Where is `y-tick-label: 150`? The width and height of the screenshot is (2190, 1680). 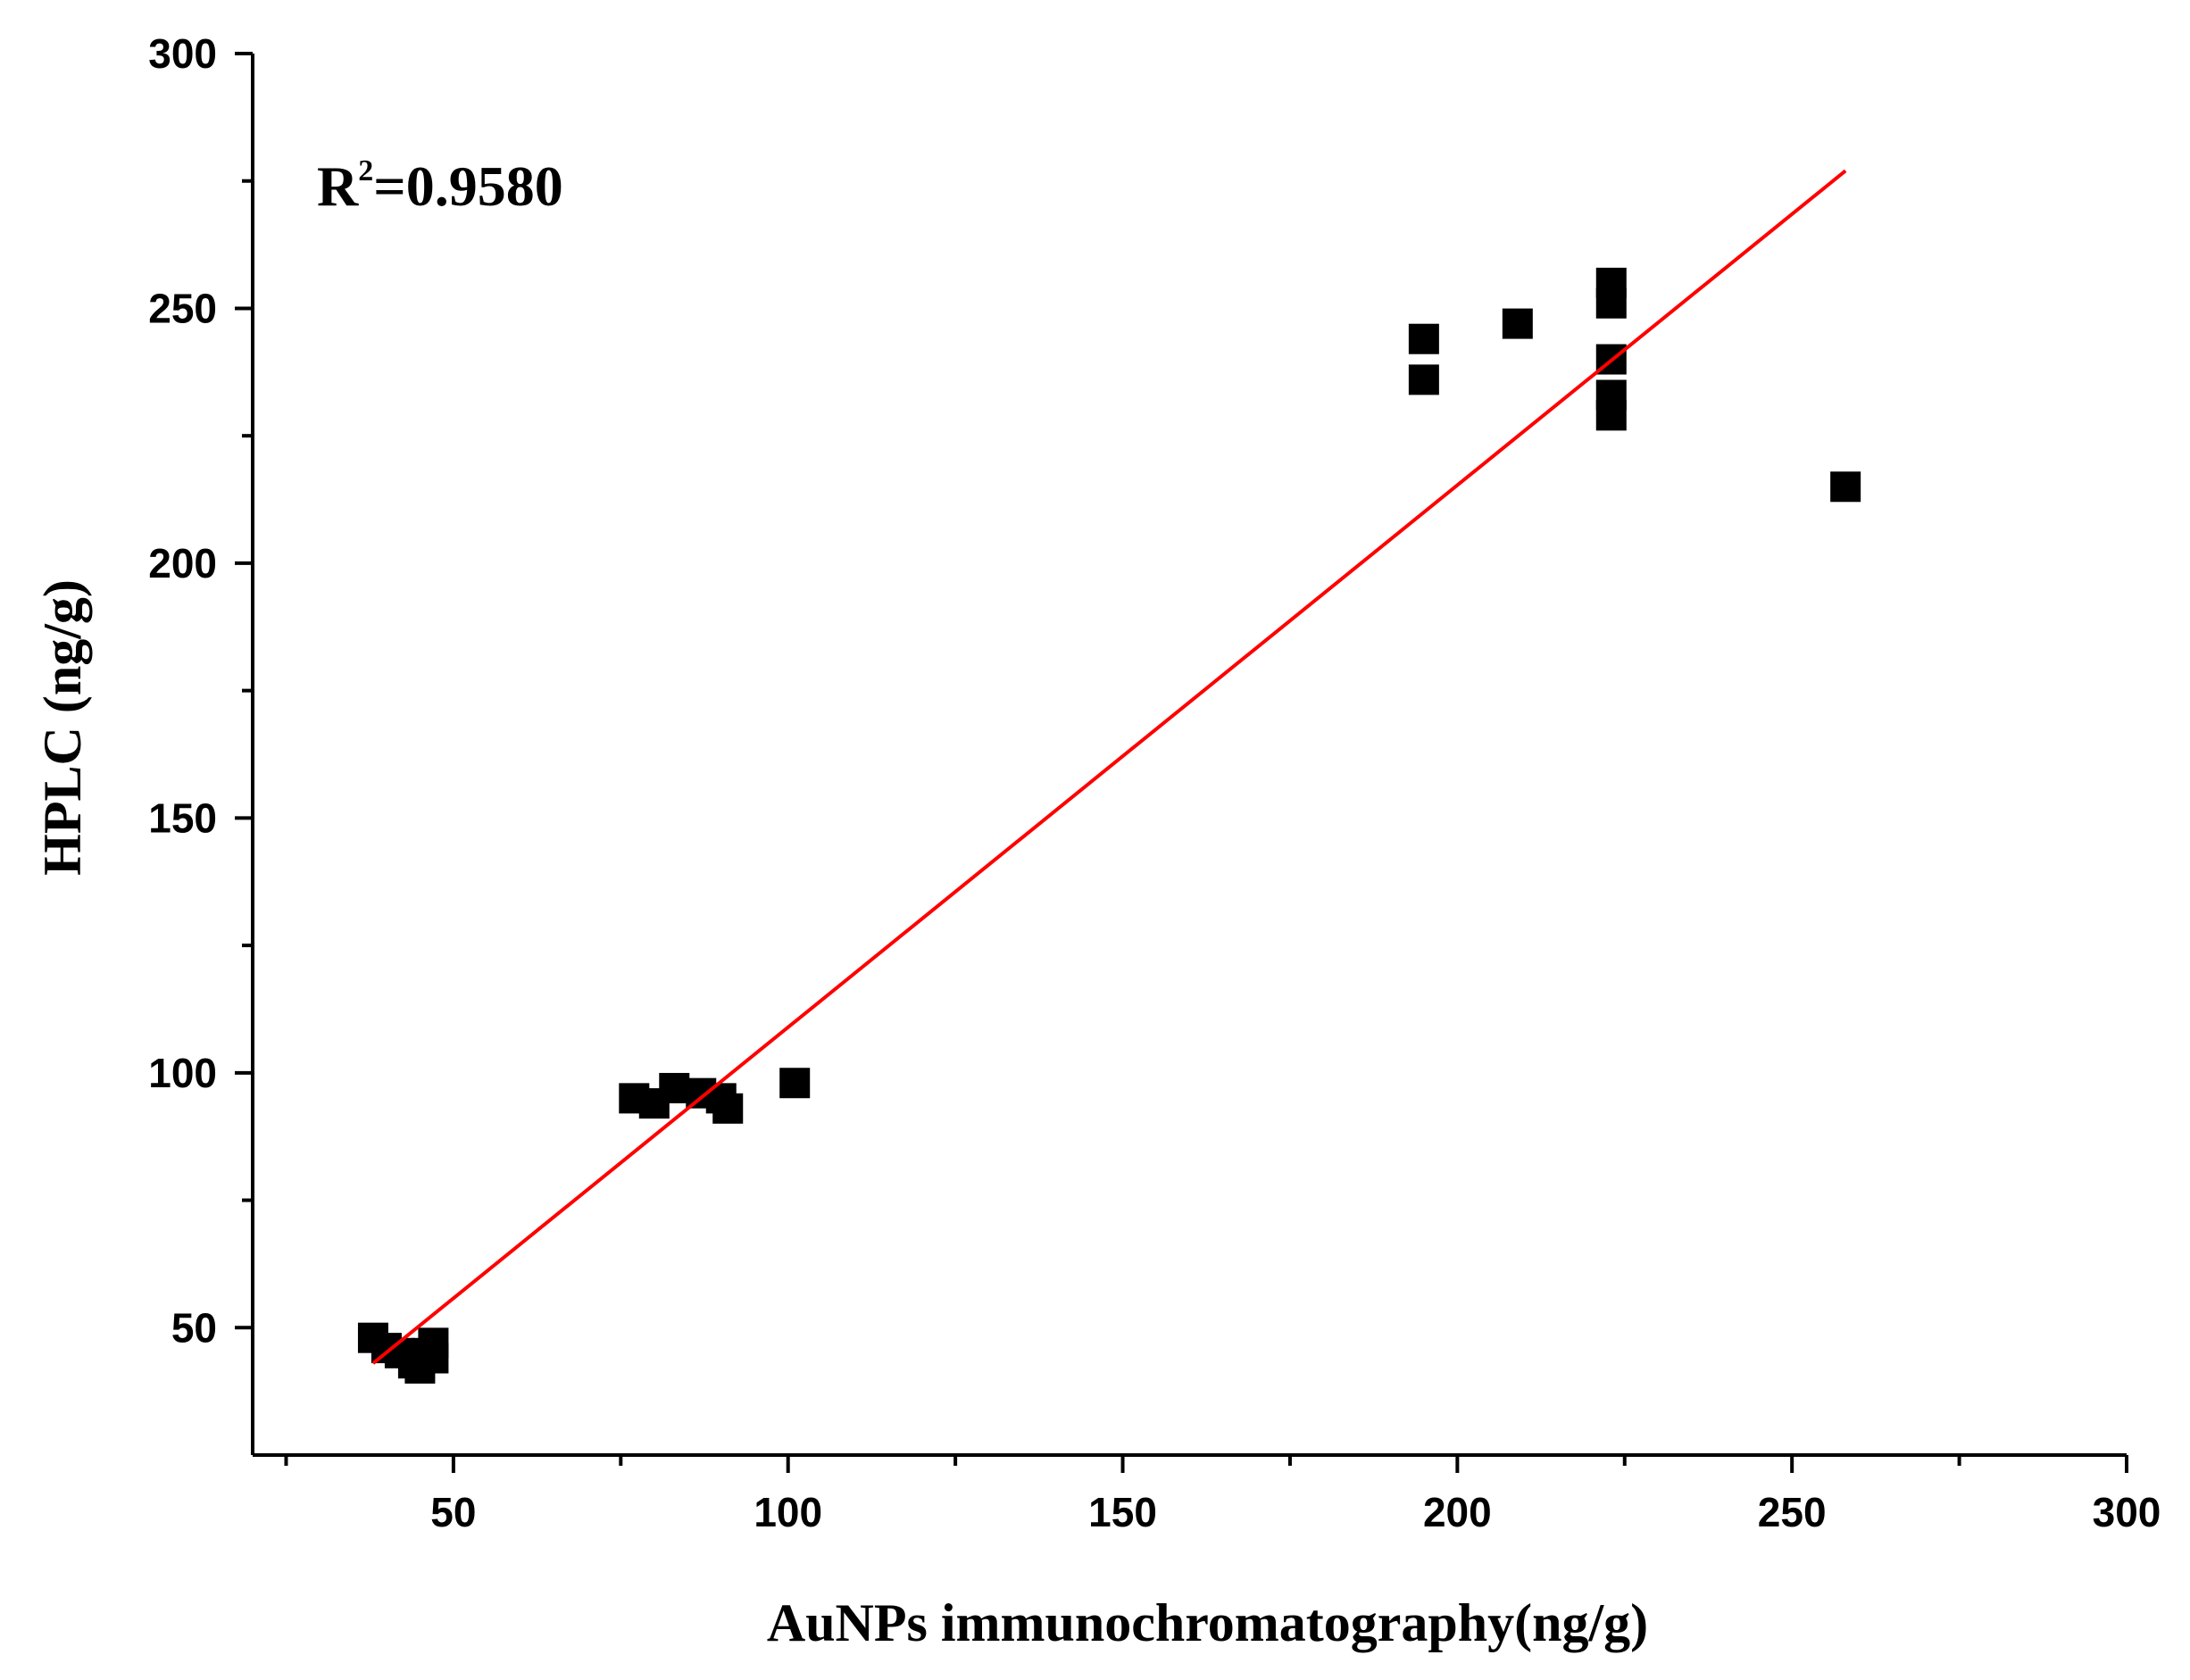
y-tick-label: 150 is located at coordinates (182, 818).